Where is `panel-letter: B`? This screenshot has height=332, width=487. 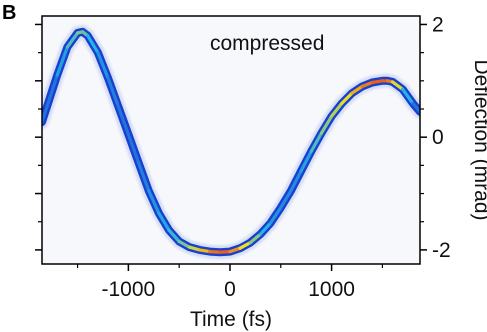
panel-letter: B is located at coordinates (9, 13).